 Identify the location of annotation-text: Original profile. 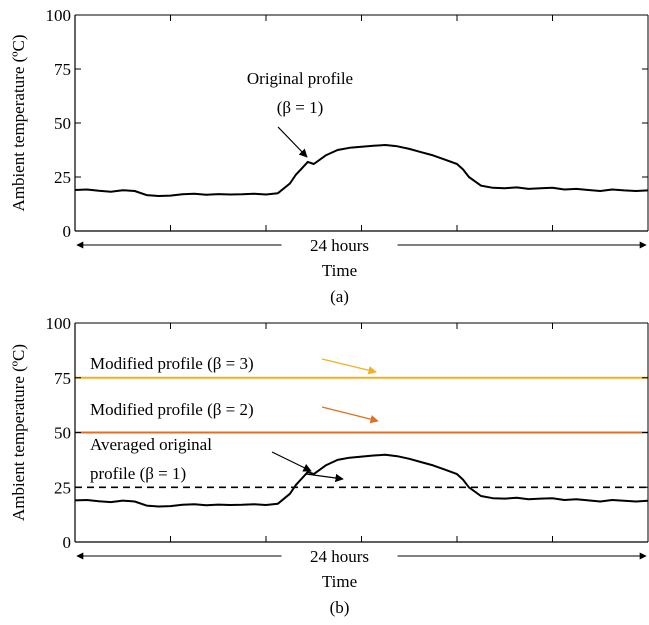
(300, 78).